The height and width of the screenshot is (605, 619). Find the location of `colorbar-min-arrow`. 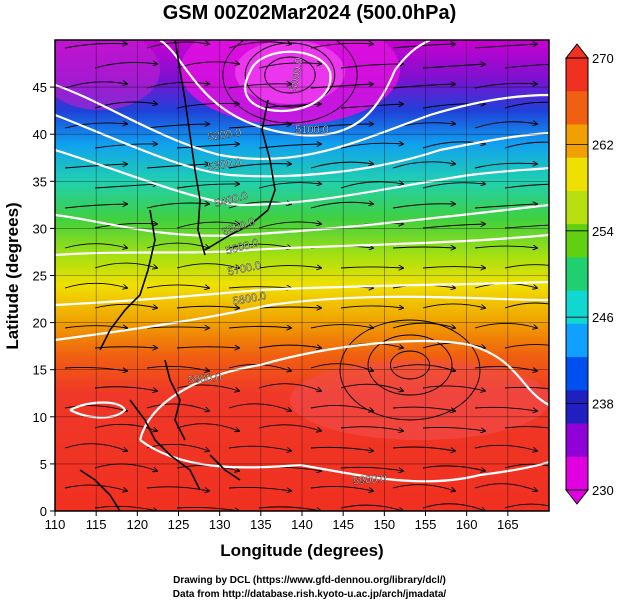

colorbar-min-arrow is located at coordinates (577, 497).